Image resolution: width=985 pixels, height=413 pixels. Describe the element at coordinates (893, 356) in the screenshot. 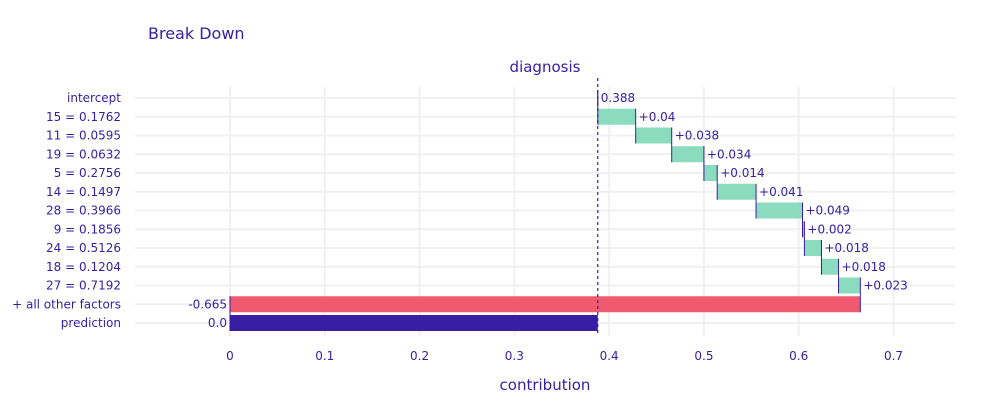

I see `x-tick-label: 0.7` at that location.